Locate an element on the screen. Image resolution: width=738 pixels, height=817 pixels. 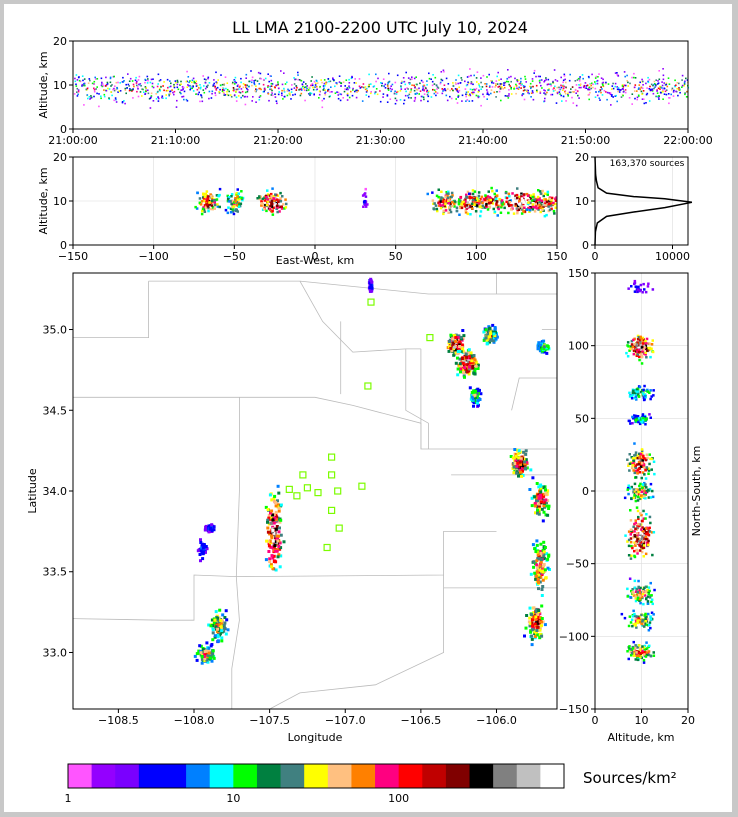
altitude-time-xtick-label: 21:20:00 is located at coordinates (277, 140).